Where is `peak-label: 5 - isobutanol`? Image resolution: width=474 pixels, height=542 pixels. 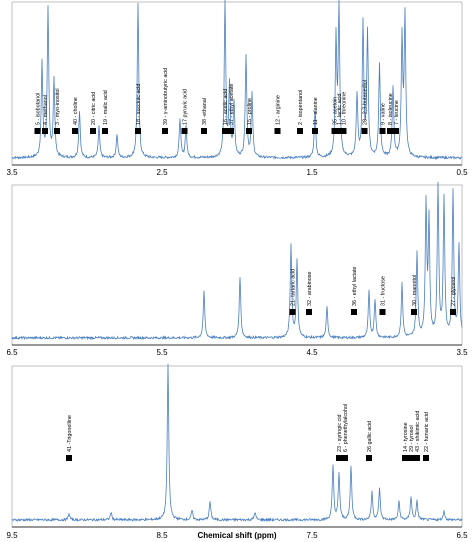
peak-label: 5 - isobutanol is located at coordinates (39, 109).